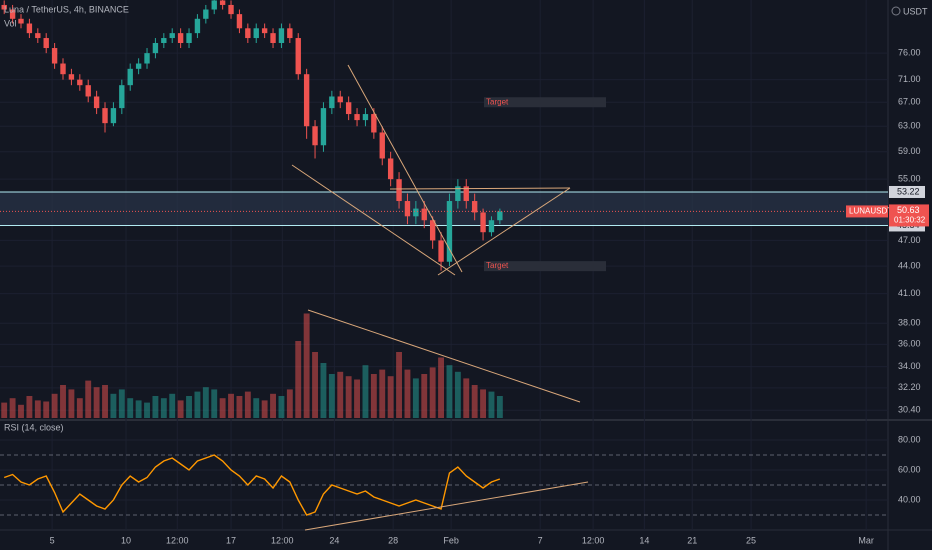 The height and width of the screenshot is (550, 932). What do you see at coordinates (909, 266) in the screenshot?
I see `y-tick-label: 44.00` at bounding box center [909, 266].